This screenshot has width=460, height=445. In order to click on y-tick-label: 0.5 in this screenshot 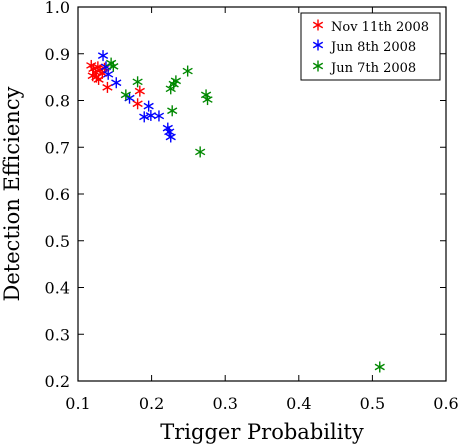, I will do `click(57, 241)`.